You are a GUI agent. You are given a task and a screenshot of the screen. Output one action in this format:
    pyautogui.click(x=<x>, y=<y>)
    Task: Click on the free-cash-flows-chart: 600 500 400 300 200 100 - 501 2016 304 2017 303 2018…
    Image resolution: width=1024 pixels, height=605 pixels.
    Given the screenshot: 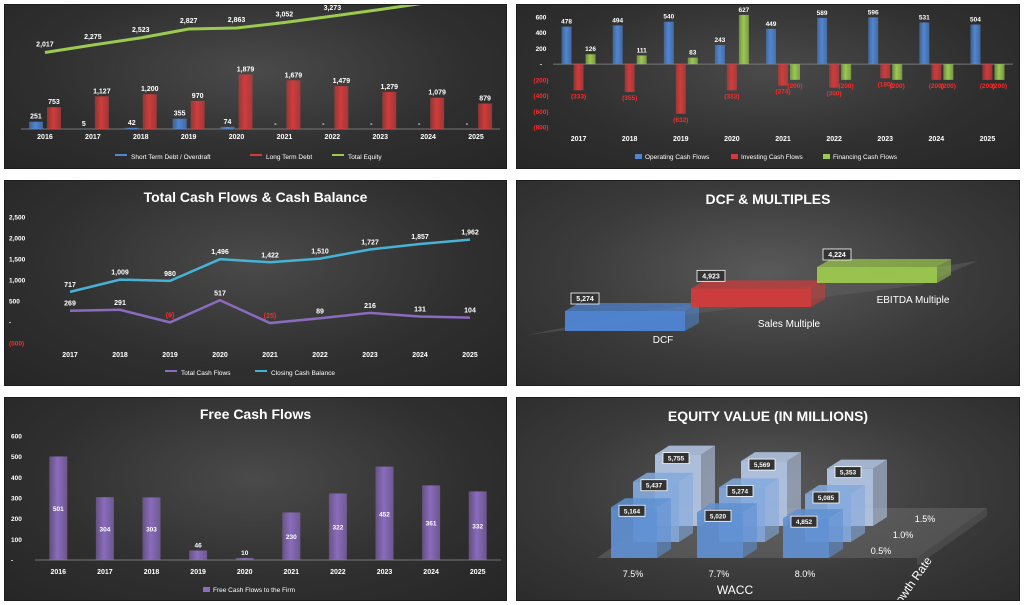 What is the action you would take?
    pyautogui.click(x=256, y=514)
    